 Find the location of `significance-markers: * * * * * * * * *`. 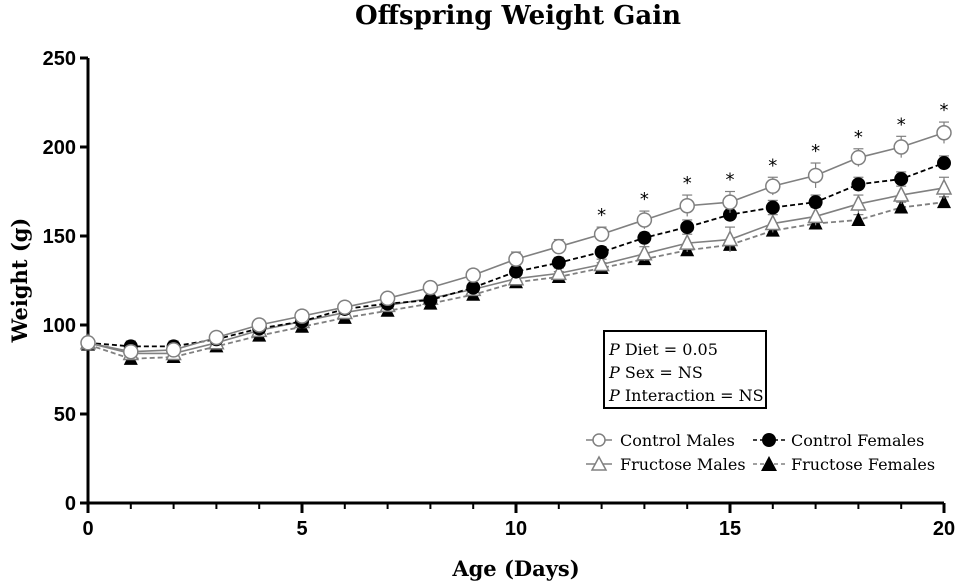

significance-markers: * * * * * * * * * is located at coordinates (772, 163).